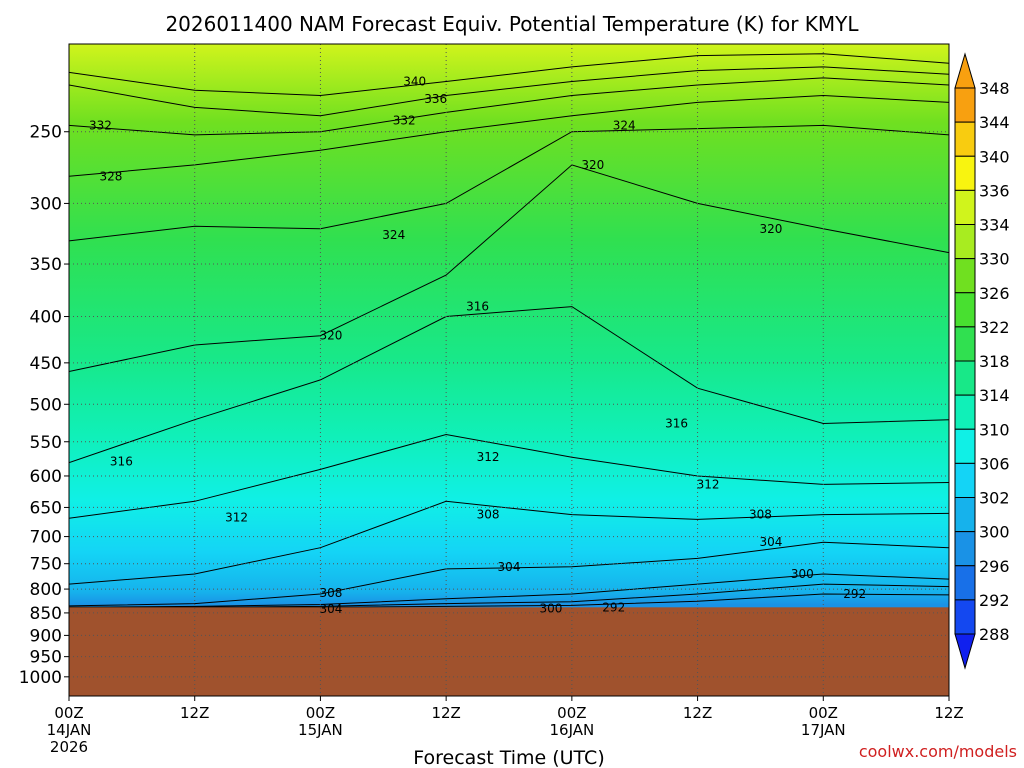 This screenshot has width=1024, height=768. What do you see at coordinates (994, 225) in the screenshot?
I see `colorbar-label: 334` at bounding box center [994, 225].